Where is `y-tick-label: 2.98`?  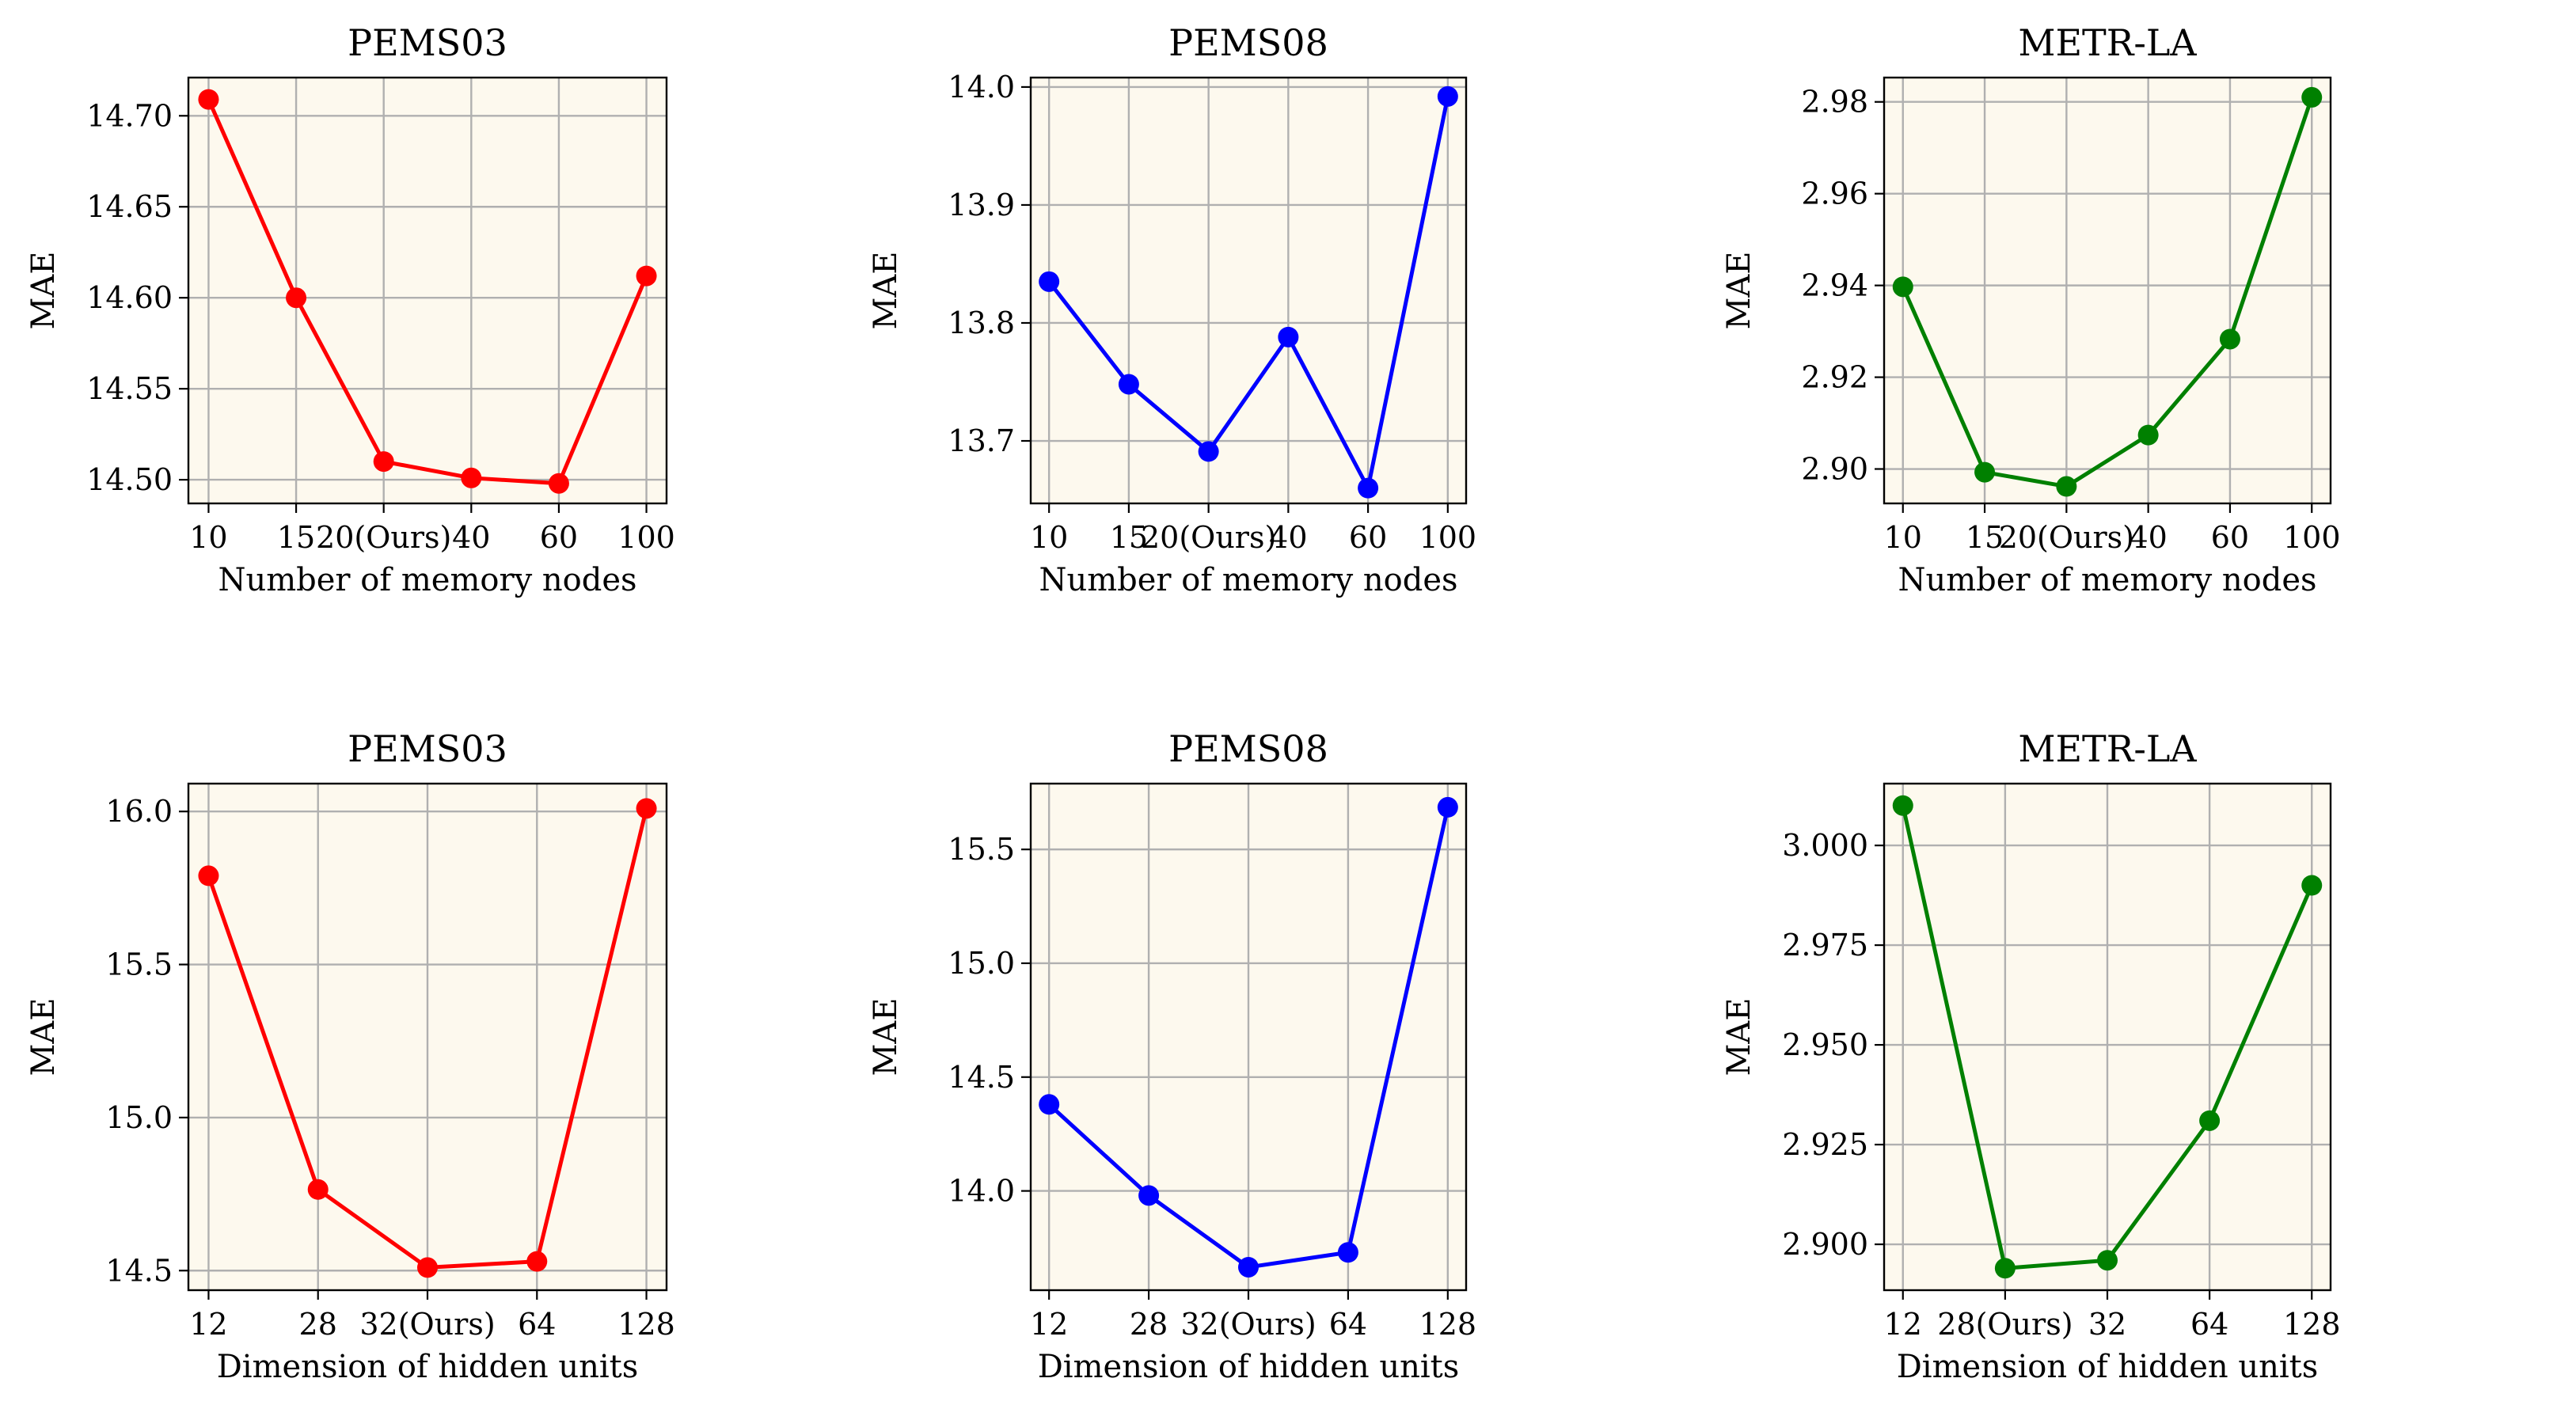 y-tick-label: 2.98 is located at coordinates (1835, 102).